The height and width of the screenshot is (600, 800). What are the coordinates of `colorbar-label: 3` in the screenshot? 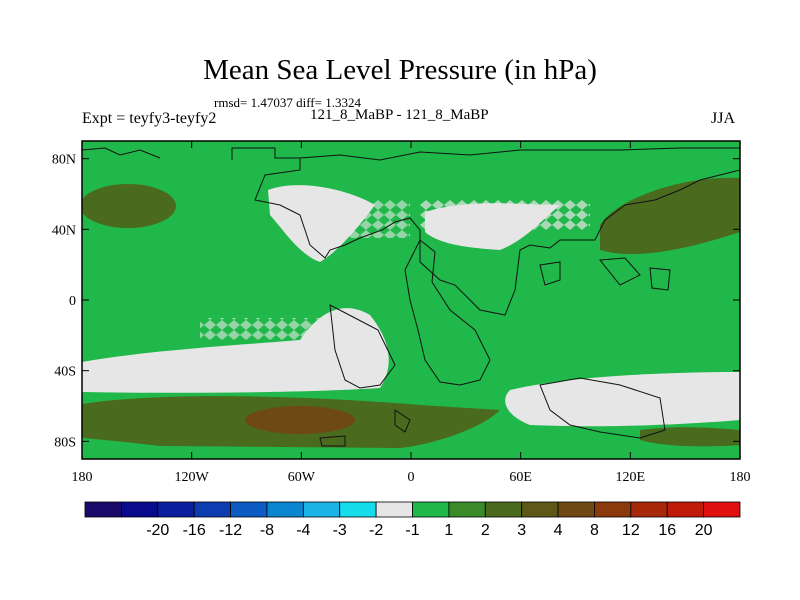 It's located at (521, 530).